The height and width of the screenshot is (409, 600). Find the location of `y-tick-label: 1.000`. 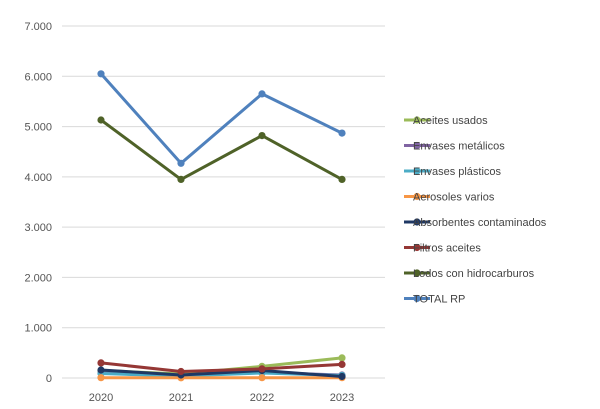

y-tick-label: 1.000 is located at coordinates (38, 329).